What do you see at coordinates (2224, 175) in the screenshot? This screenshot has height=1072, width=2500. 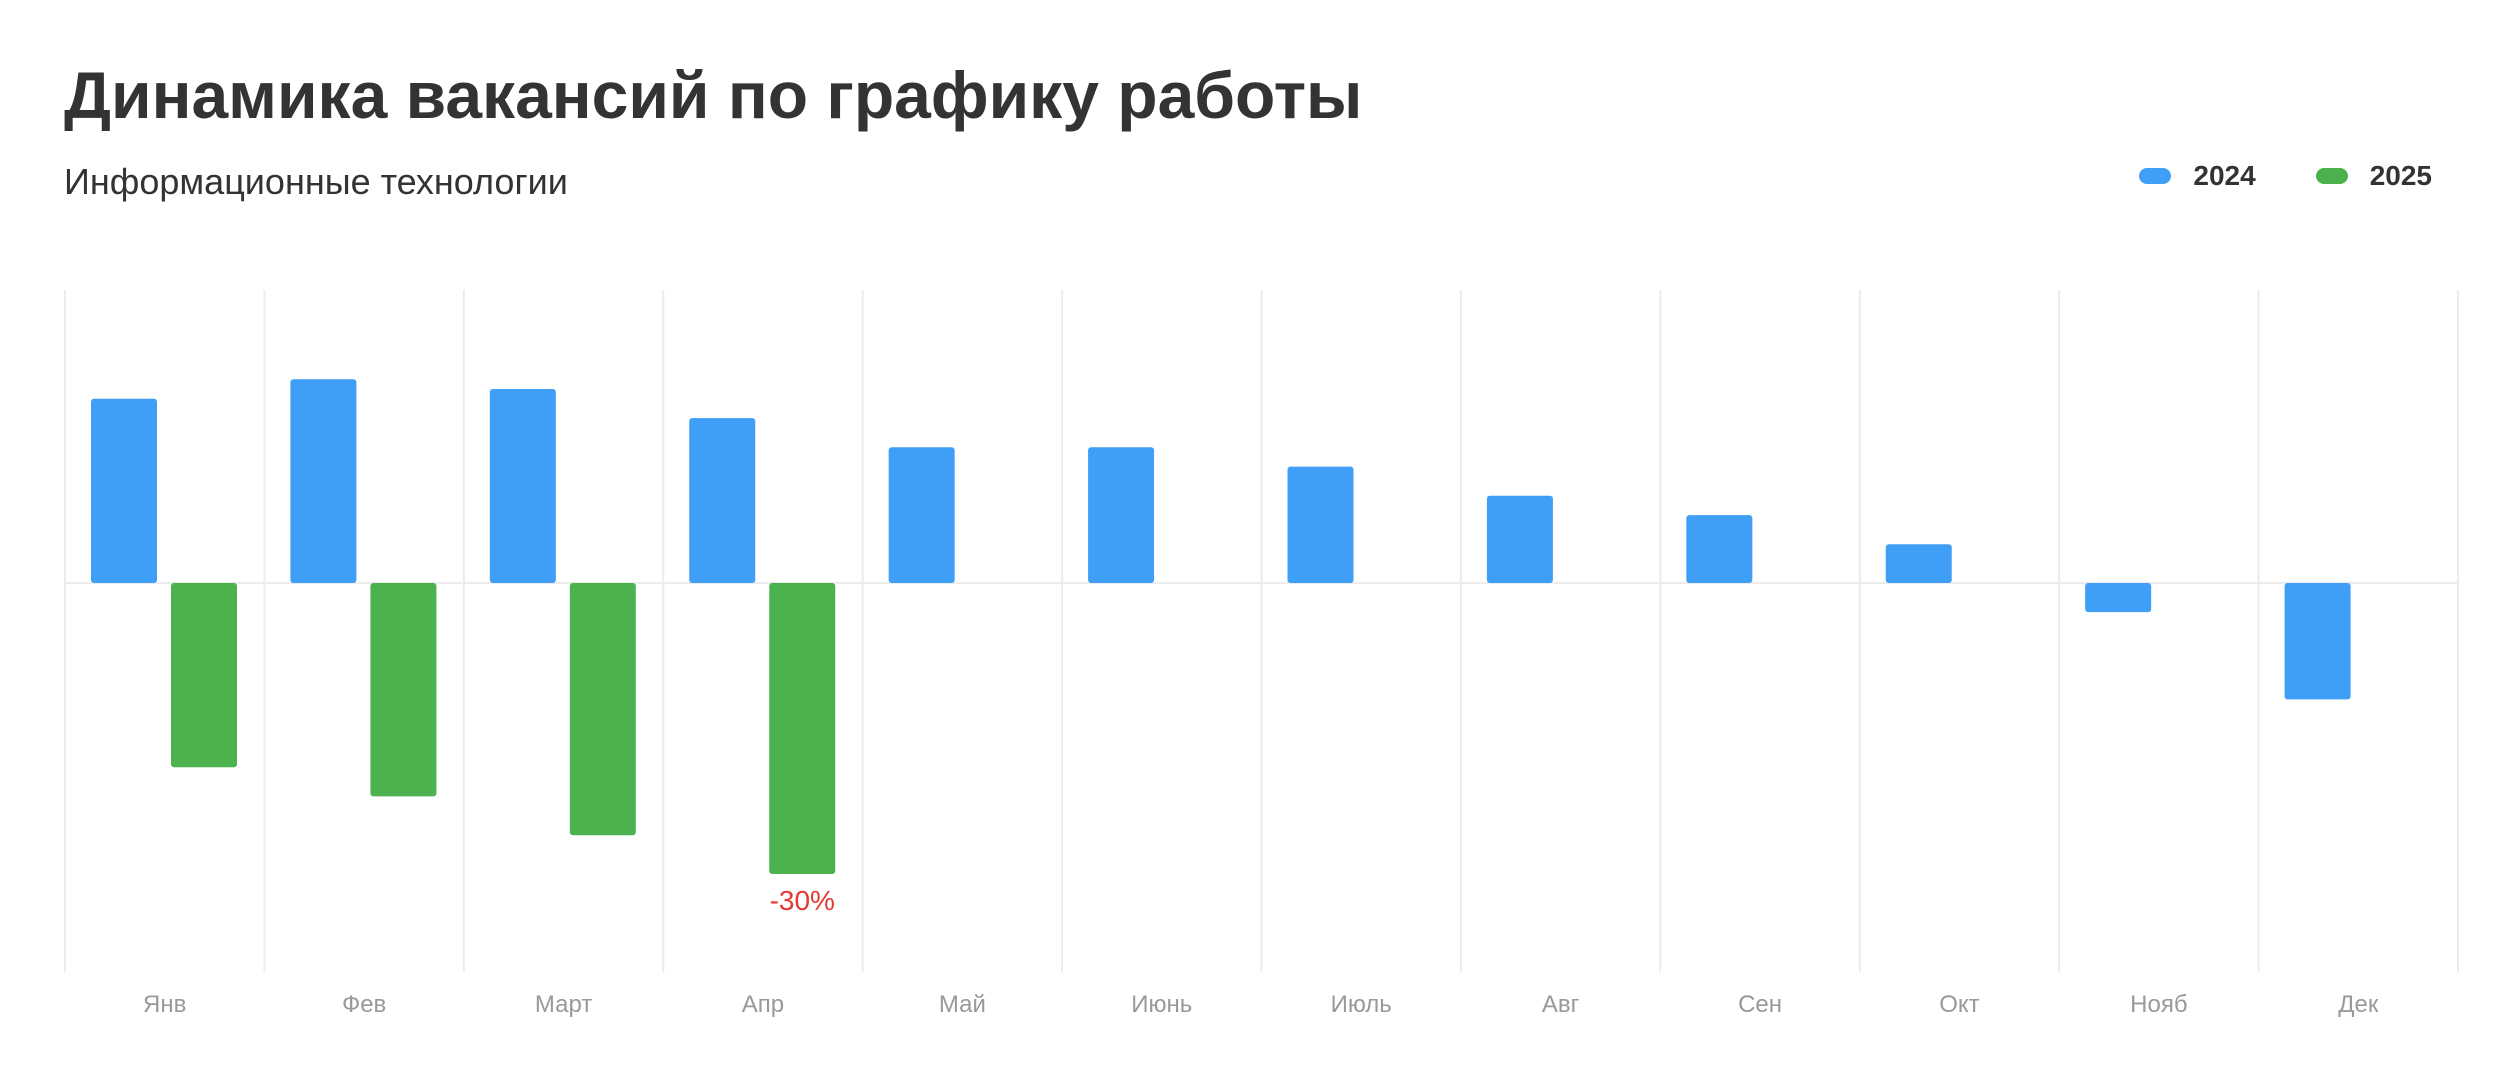 I see `legend-label-2024: 2024` at bounding box center [2224, 175].